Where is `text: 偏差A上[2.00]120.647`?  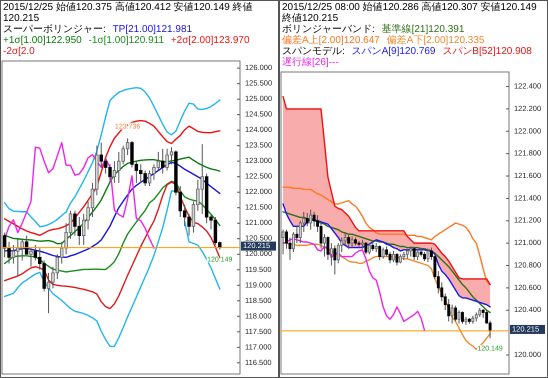
text: 偏差A上[2.00]120.647 is located at coordinates (331, 40).